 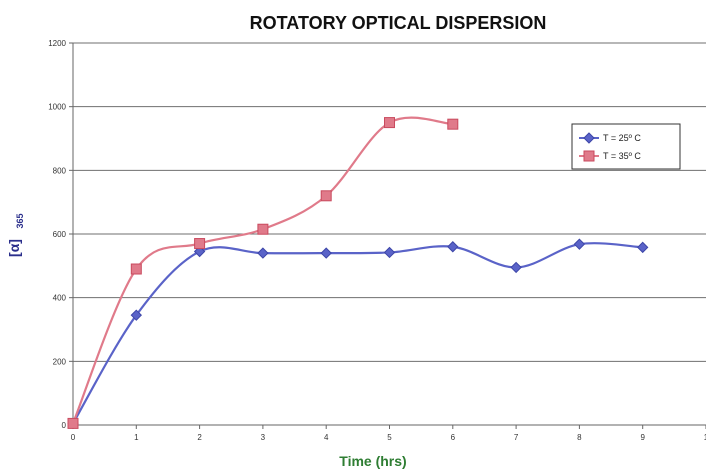 What do you see at coordinates (20, 220) in the screenshot?
I see `y-axis-label-subscript: 365` at bounding box center [20, 220].